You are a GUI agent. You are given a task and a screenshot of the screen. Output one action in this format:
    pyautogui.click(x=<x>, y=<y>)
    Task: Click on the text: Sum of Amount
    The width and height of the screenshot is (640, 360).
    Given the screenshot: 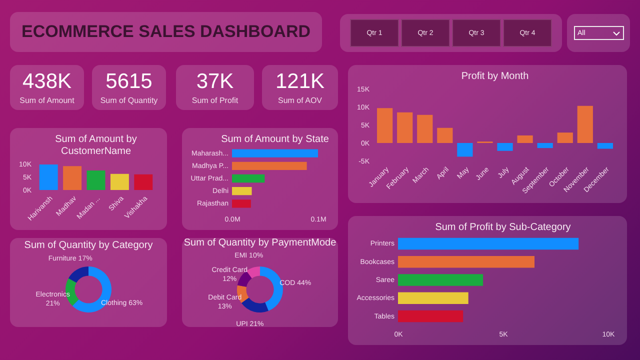 What is the action you would take?
    pyautogui.click(x=47, y=100)
    